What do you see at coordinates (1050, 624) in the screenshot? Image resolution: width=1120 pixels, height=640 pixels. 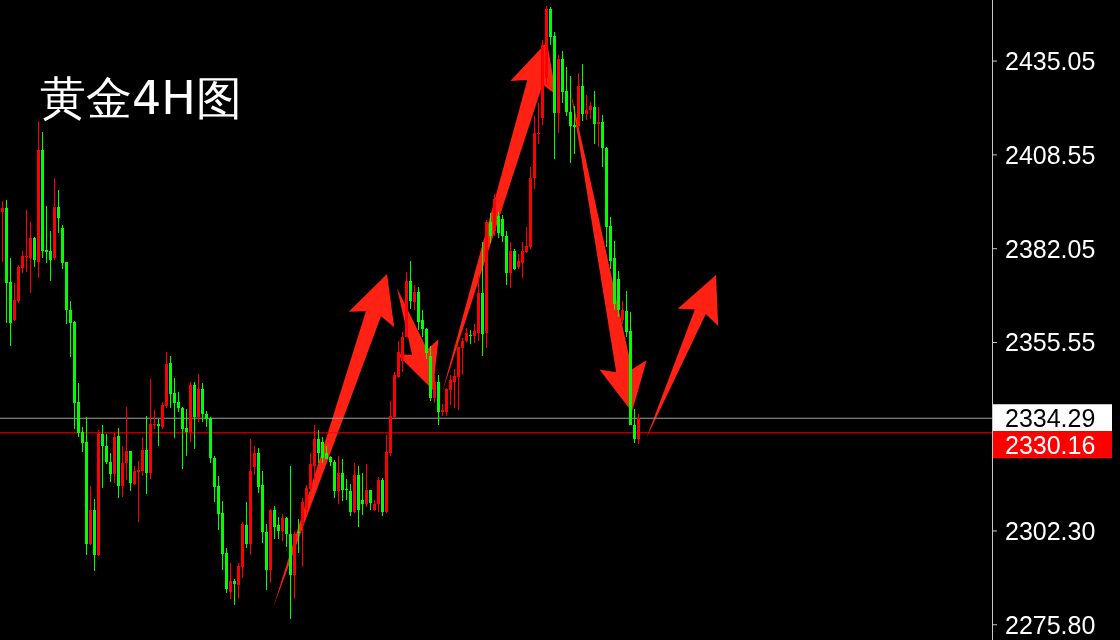 I see `y-tick-label: 2275.80` at bounding box center [1050, 624].